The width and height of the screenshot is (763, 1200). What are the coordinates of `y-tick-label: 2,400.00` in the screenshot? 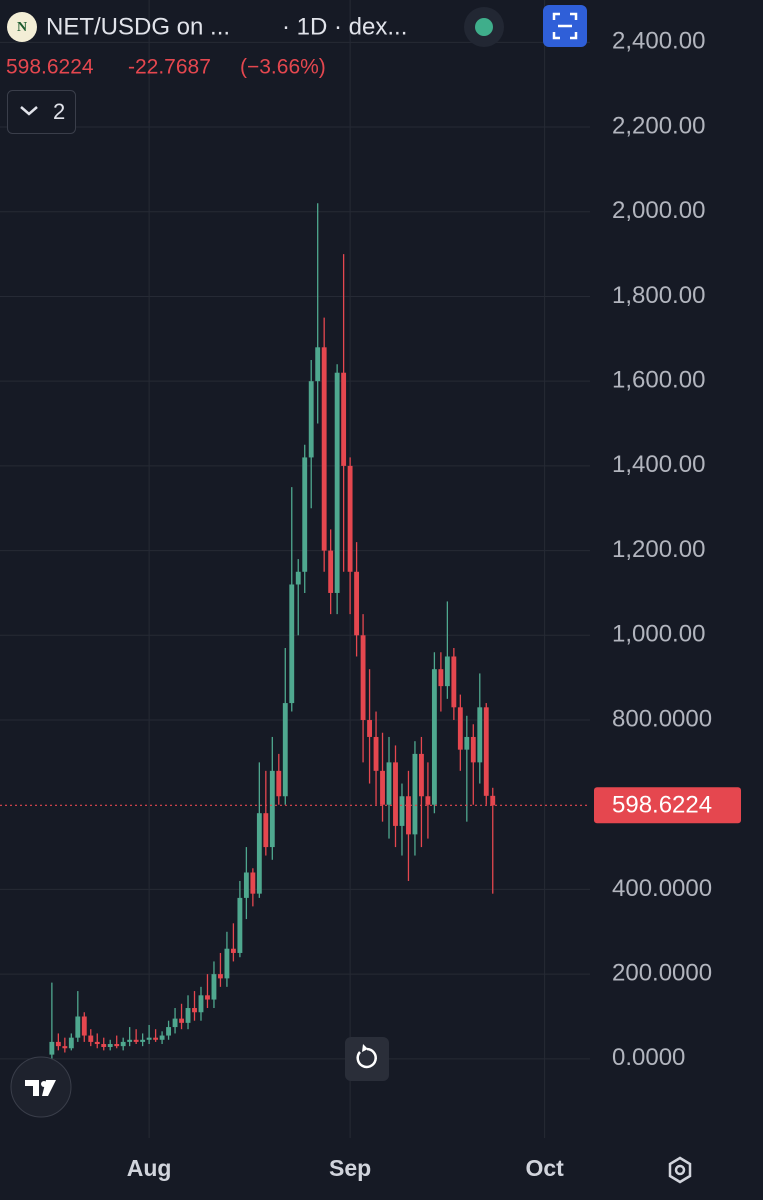 It's located at (658, 41).